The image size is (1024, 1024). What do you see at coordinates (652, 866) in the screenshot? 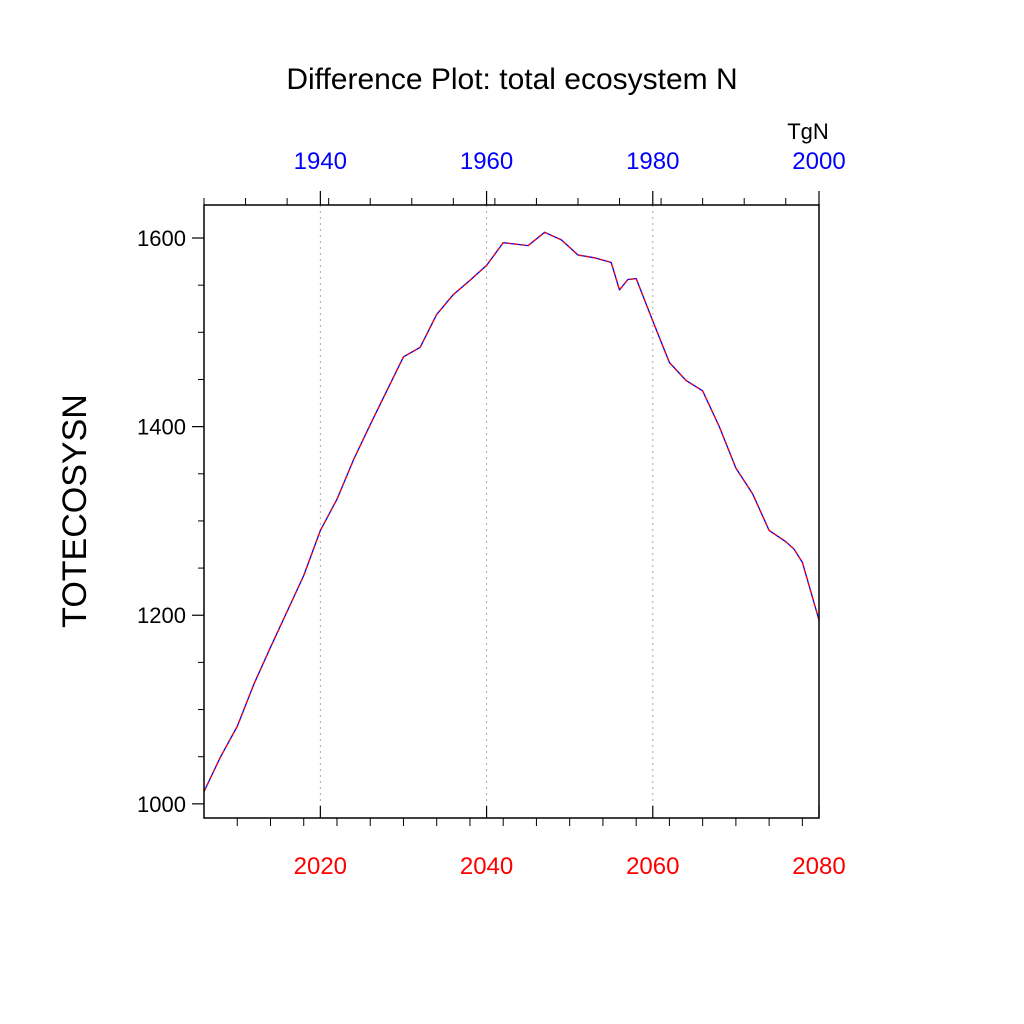
I see `x-bottom-tick-label: 2060` at bounding box center [652, 866].